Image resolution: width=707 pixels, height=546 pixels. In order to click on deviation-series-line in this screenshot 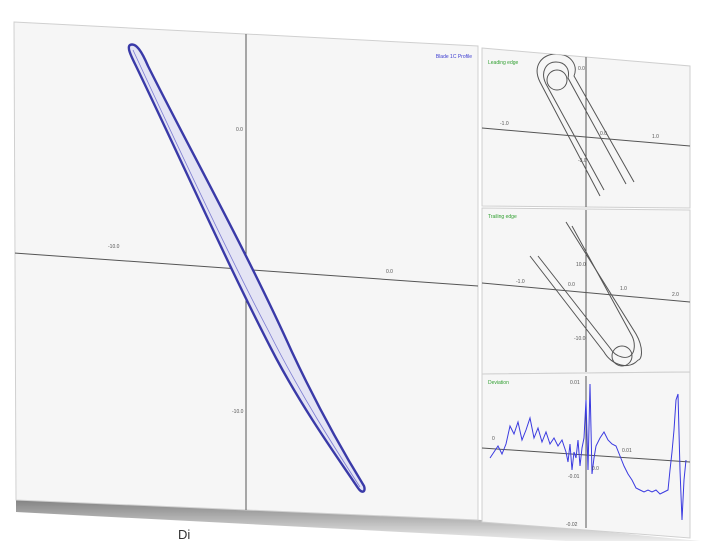, I will do `click(588, 452)`.